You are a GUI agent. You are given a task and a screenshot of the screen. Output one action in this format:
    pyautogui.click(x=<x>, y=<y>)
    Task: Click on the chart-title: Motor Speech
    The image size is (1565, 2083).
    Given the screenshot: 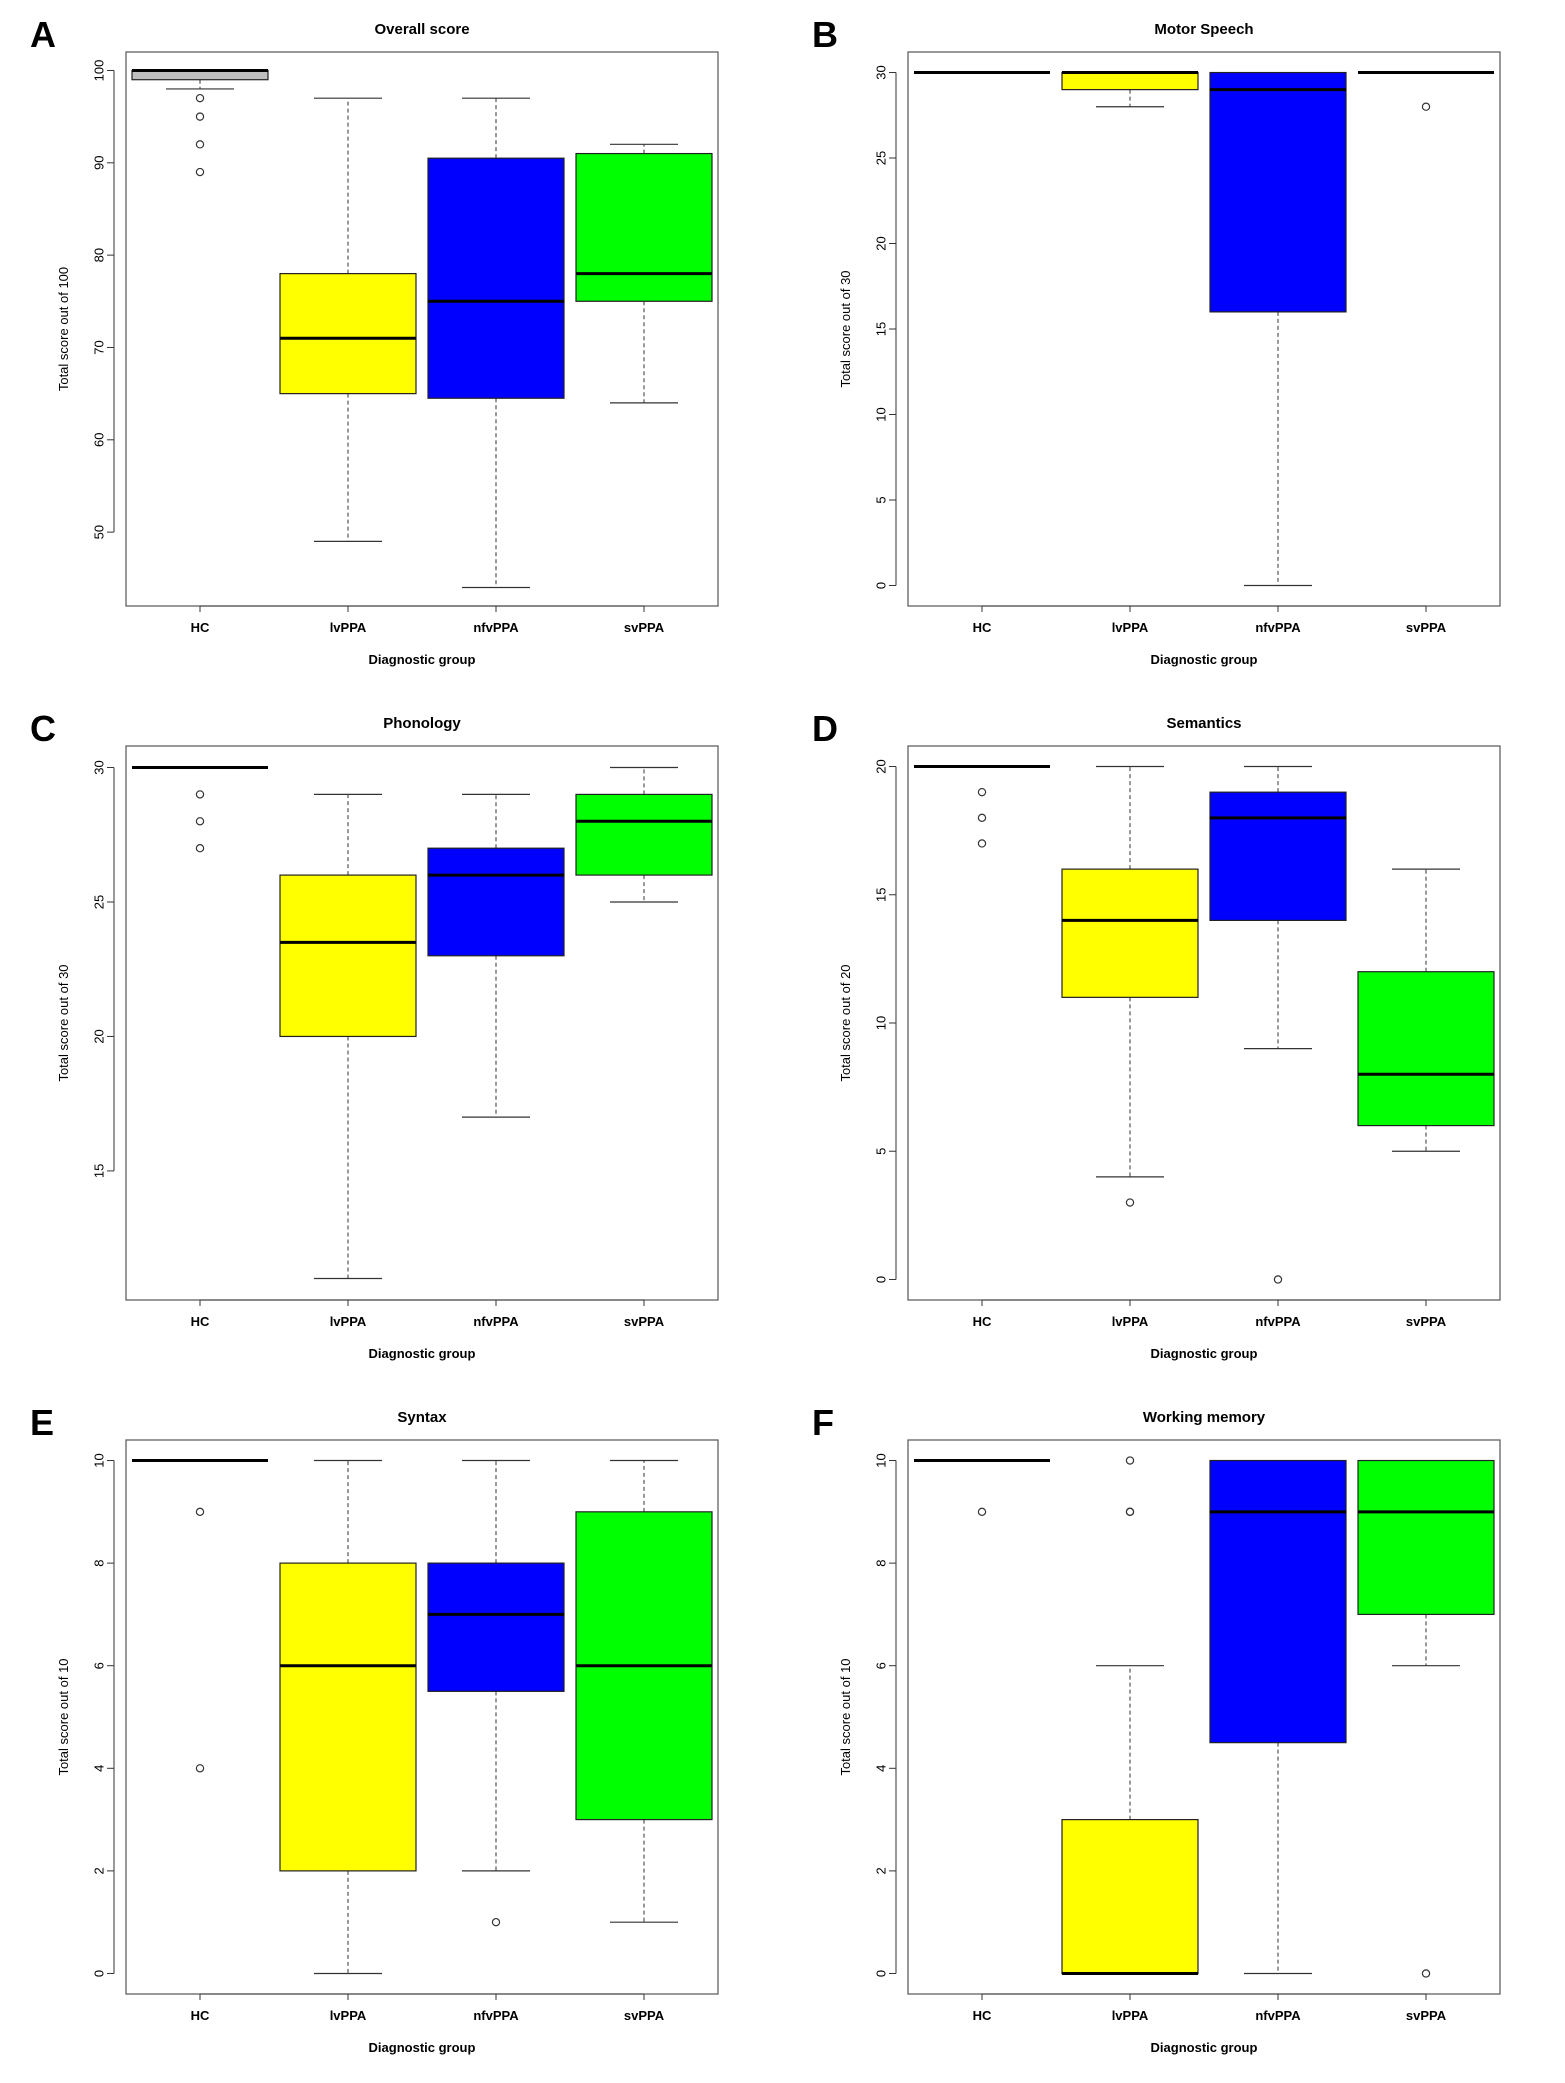 What is the action you would take?
    pyautogui.click(x=1203, y=29)
    